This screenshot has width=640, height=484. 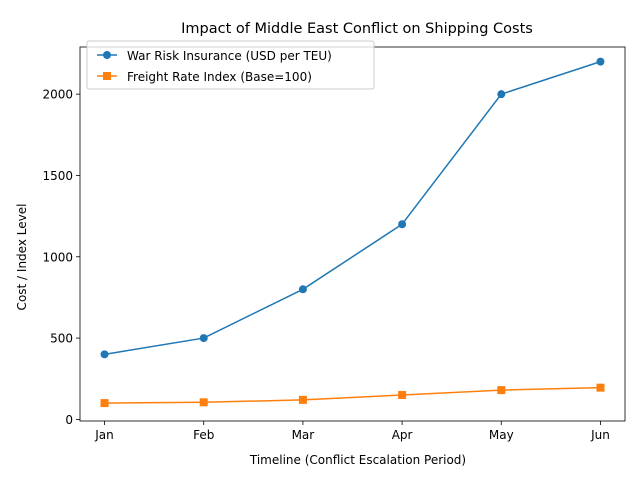 I want to click on legend-frame, so click(x=230, y=65).